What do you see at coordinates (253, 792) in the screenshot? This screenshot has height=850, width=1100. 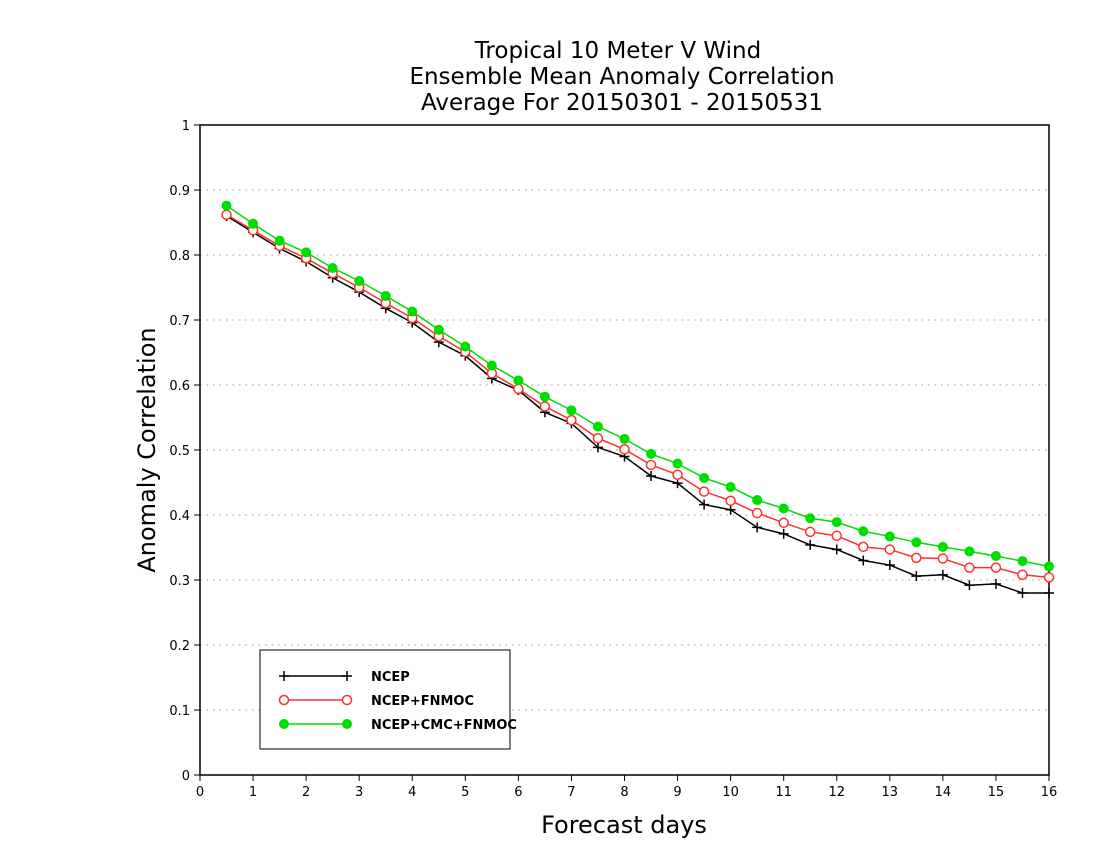 I see `x-tick-label-1: 1` at bounding box center [253, 792].